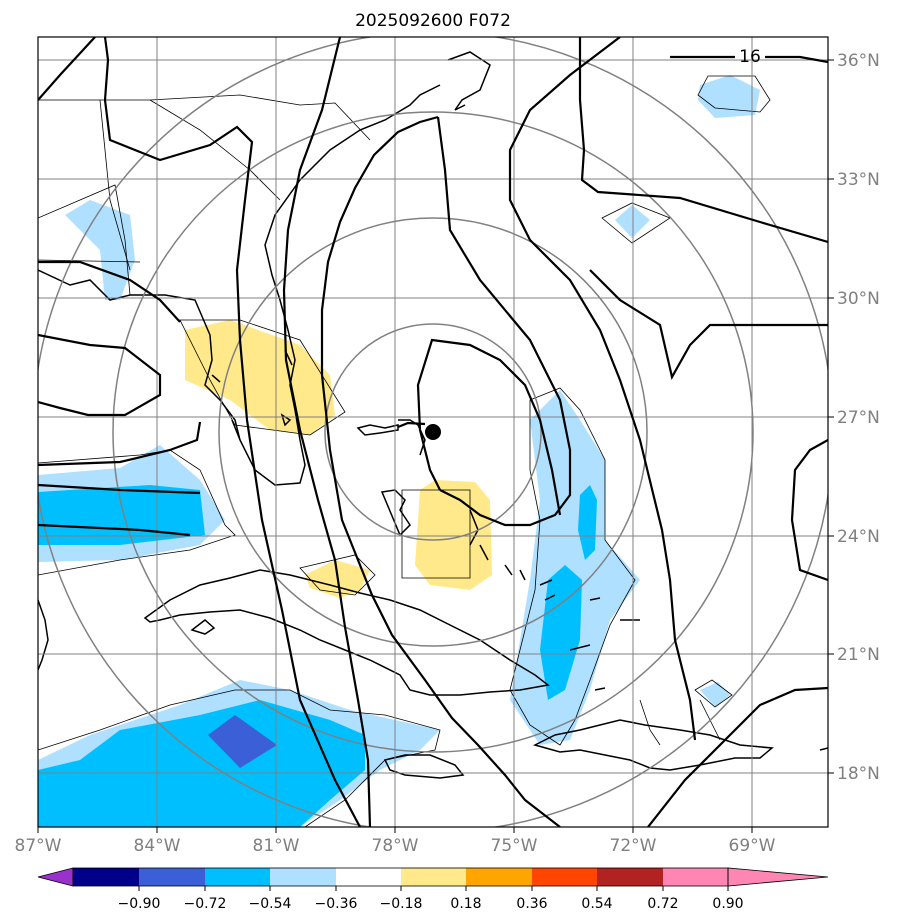 Image resolution: width=899 pixels, height=924 pixels. I want to click on colorbar-tick-label: −0.72, so click(205, 904).